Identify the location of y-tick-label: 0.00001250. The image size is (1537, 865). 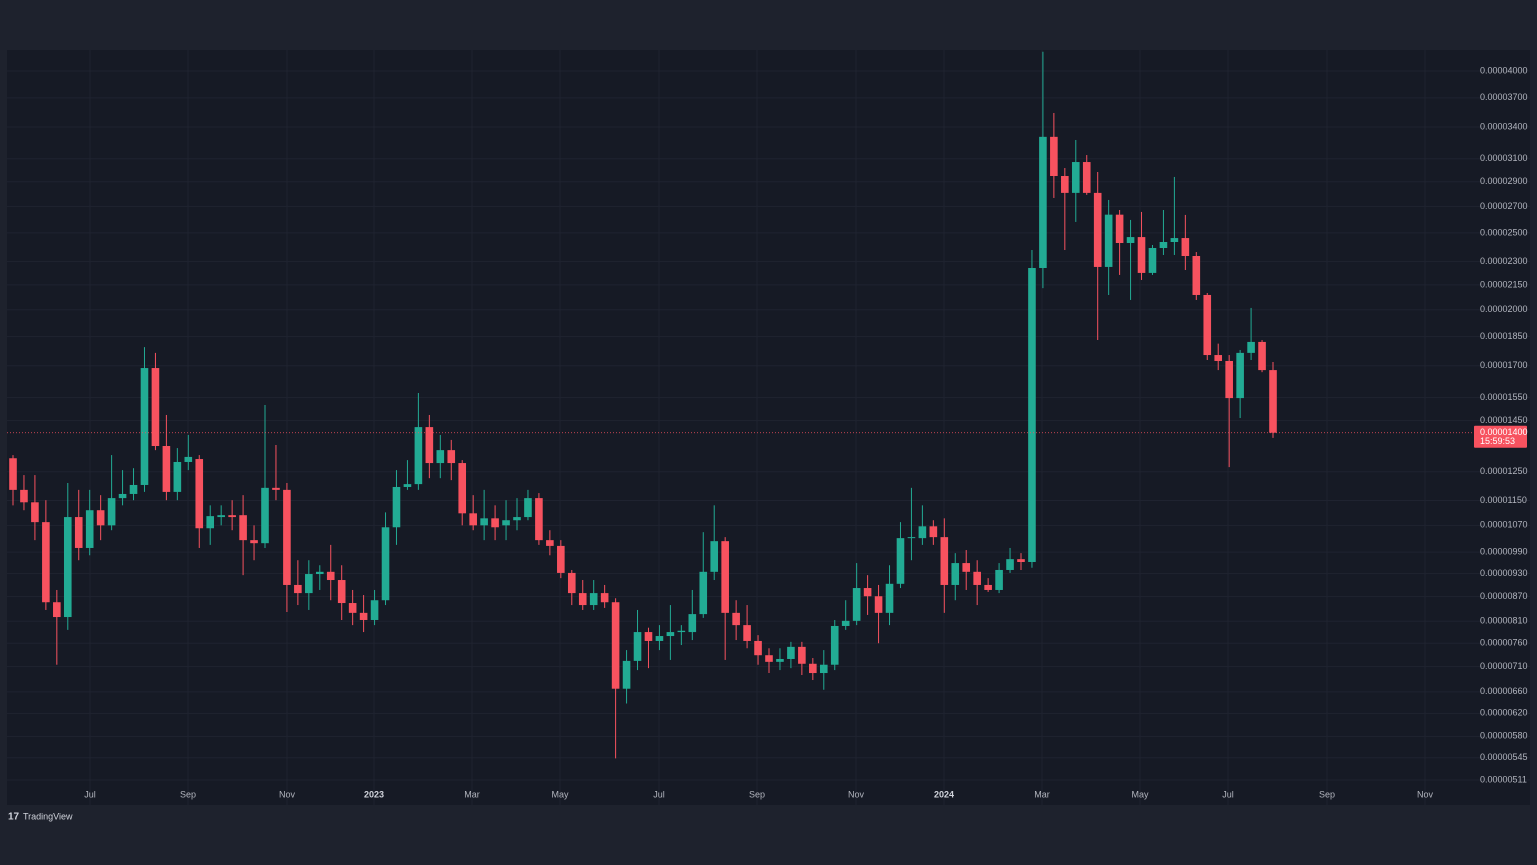
(1504, 471).